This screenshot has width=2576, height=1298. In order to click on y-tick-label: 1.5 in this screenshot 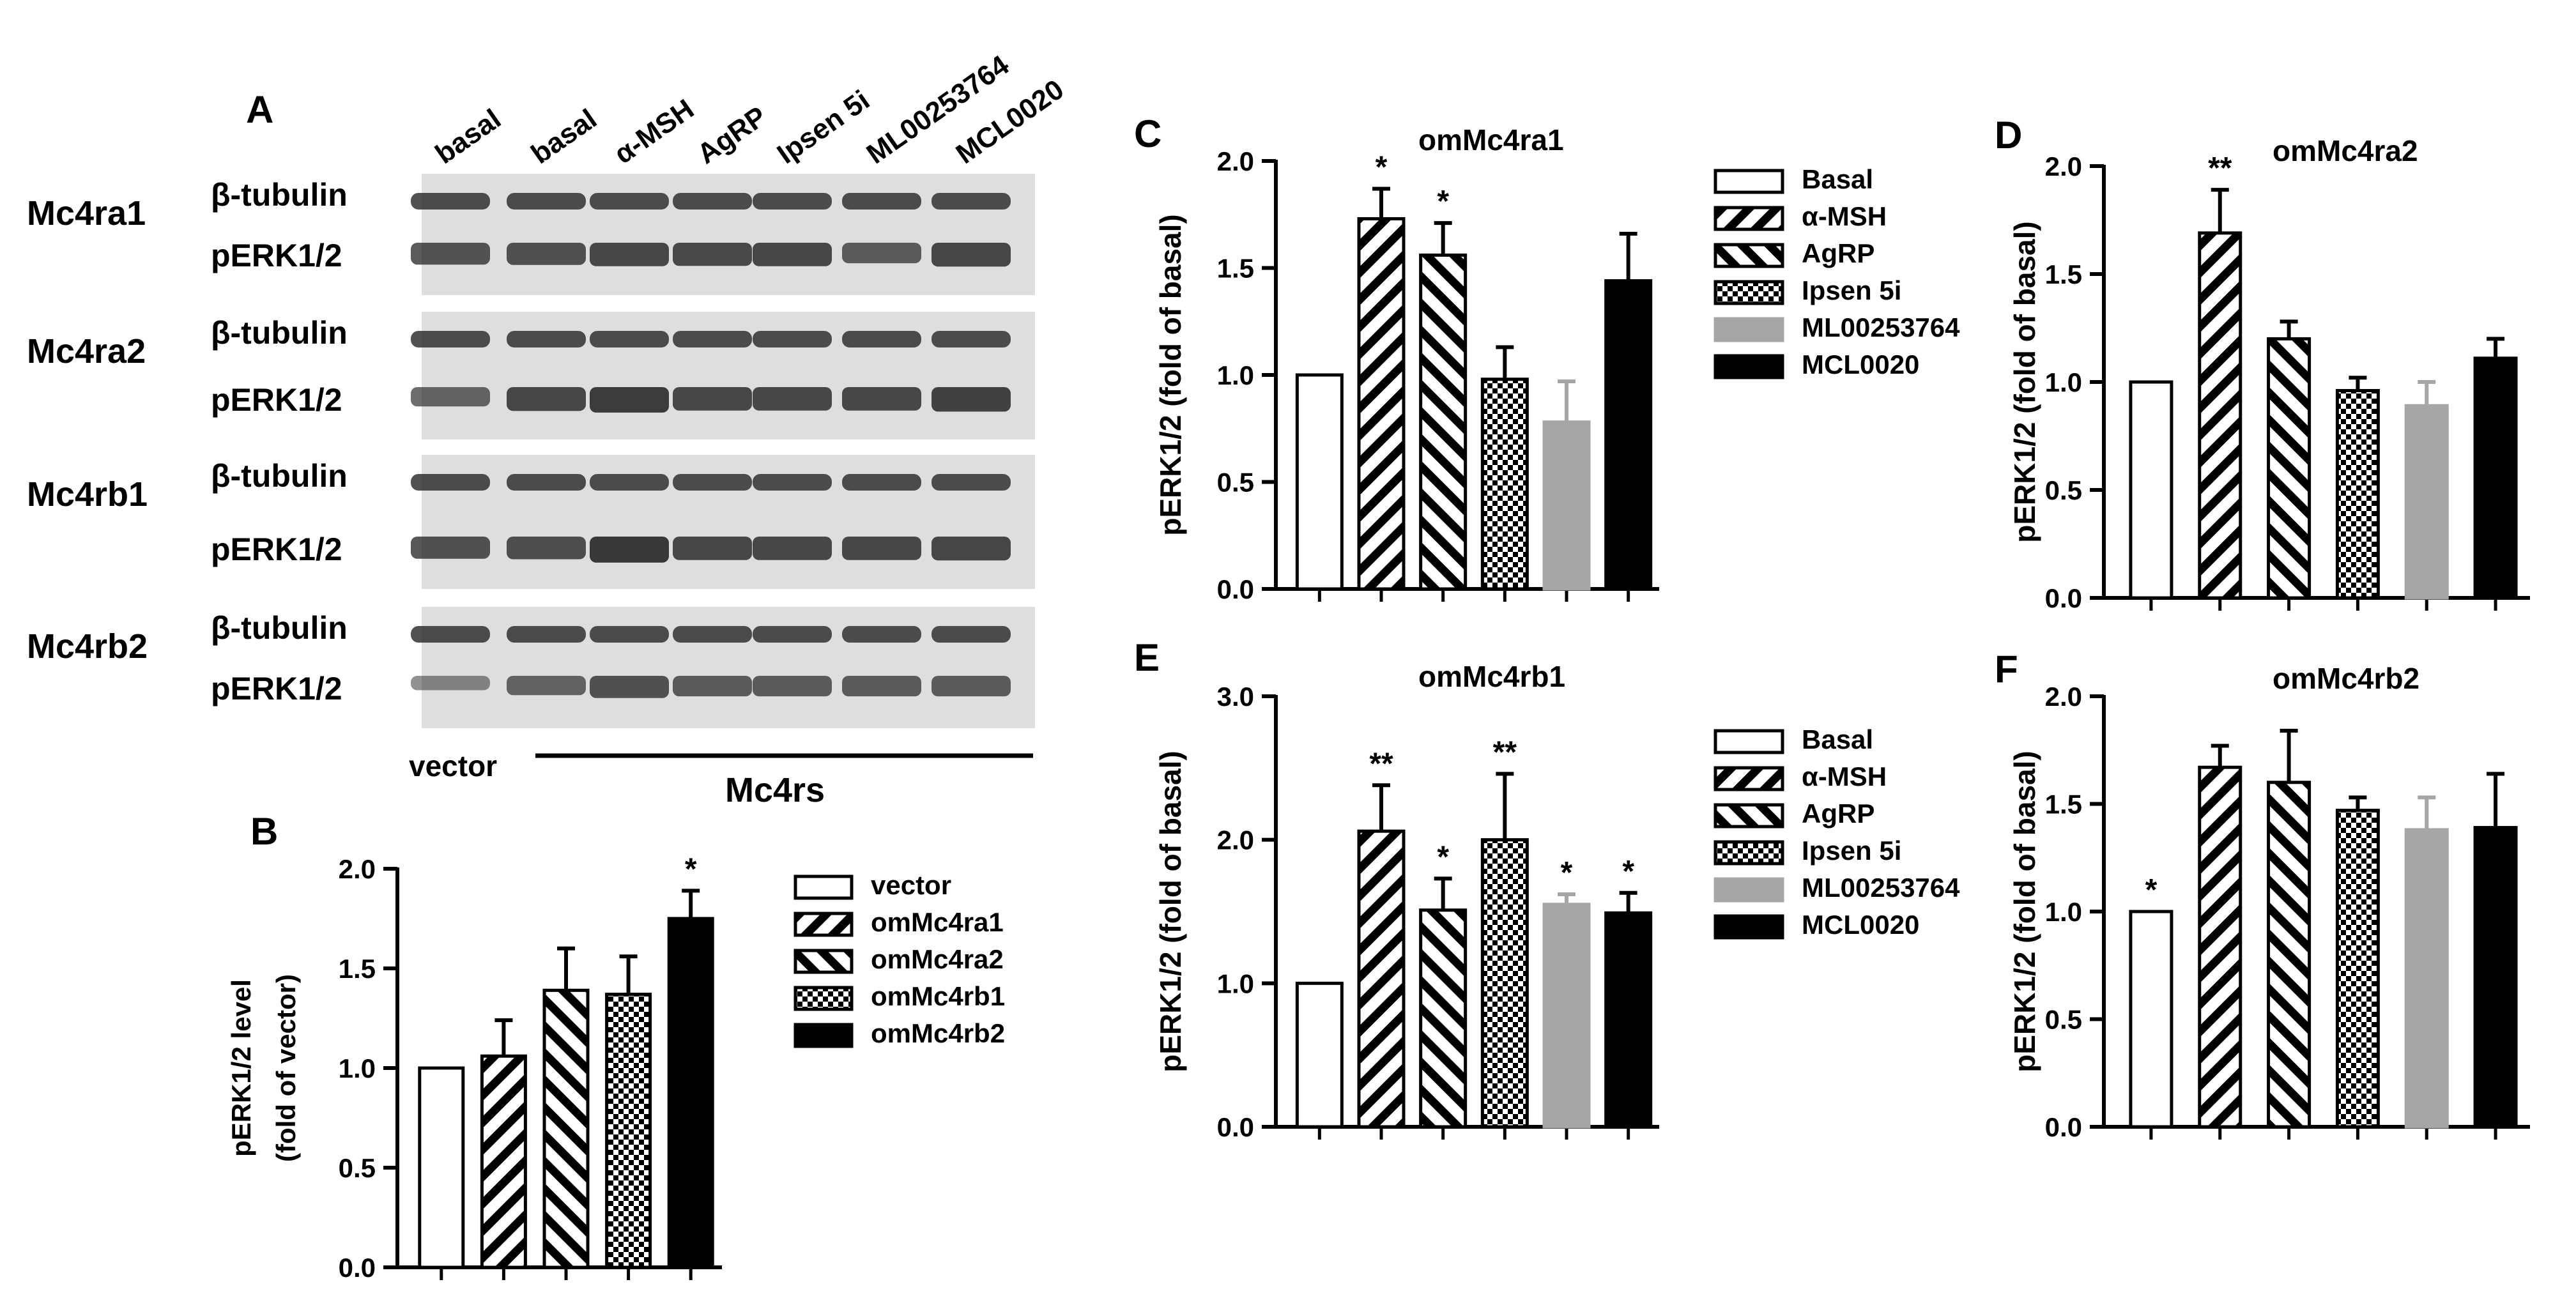, I will do `click(1235, 269)`.